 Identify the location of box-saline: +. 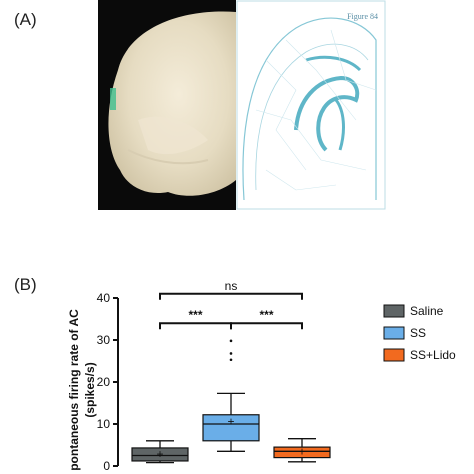
(160, 452).